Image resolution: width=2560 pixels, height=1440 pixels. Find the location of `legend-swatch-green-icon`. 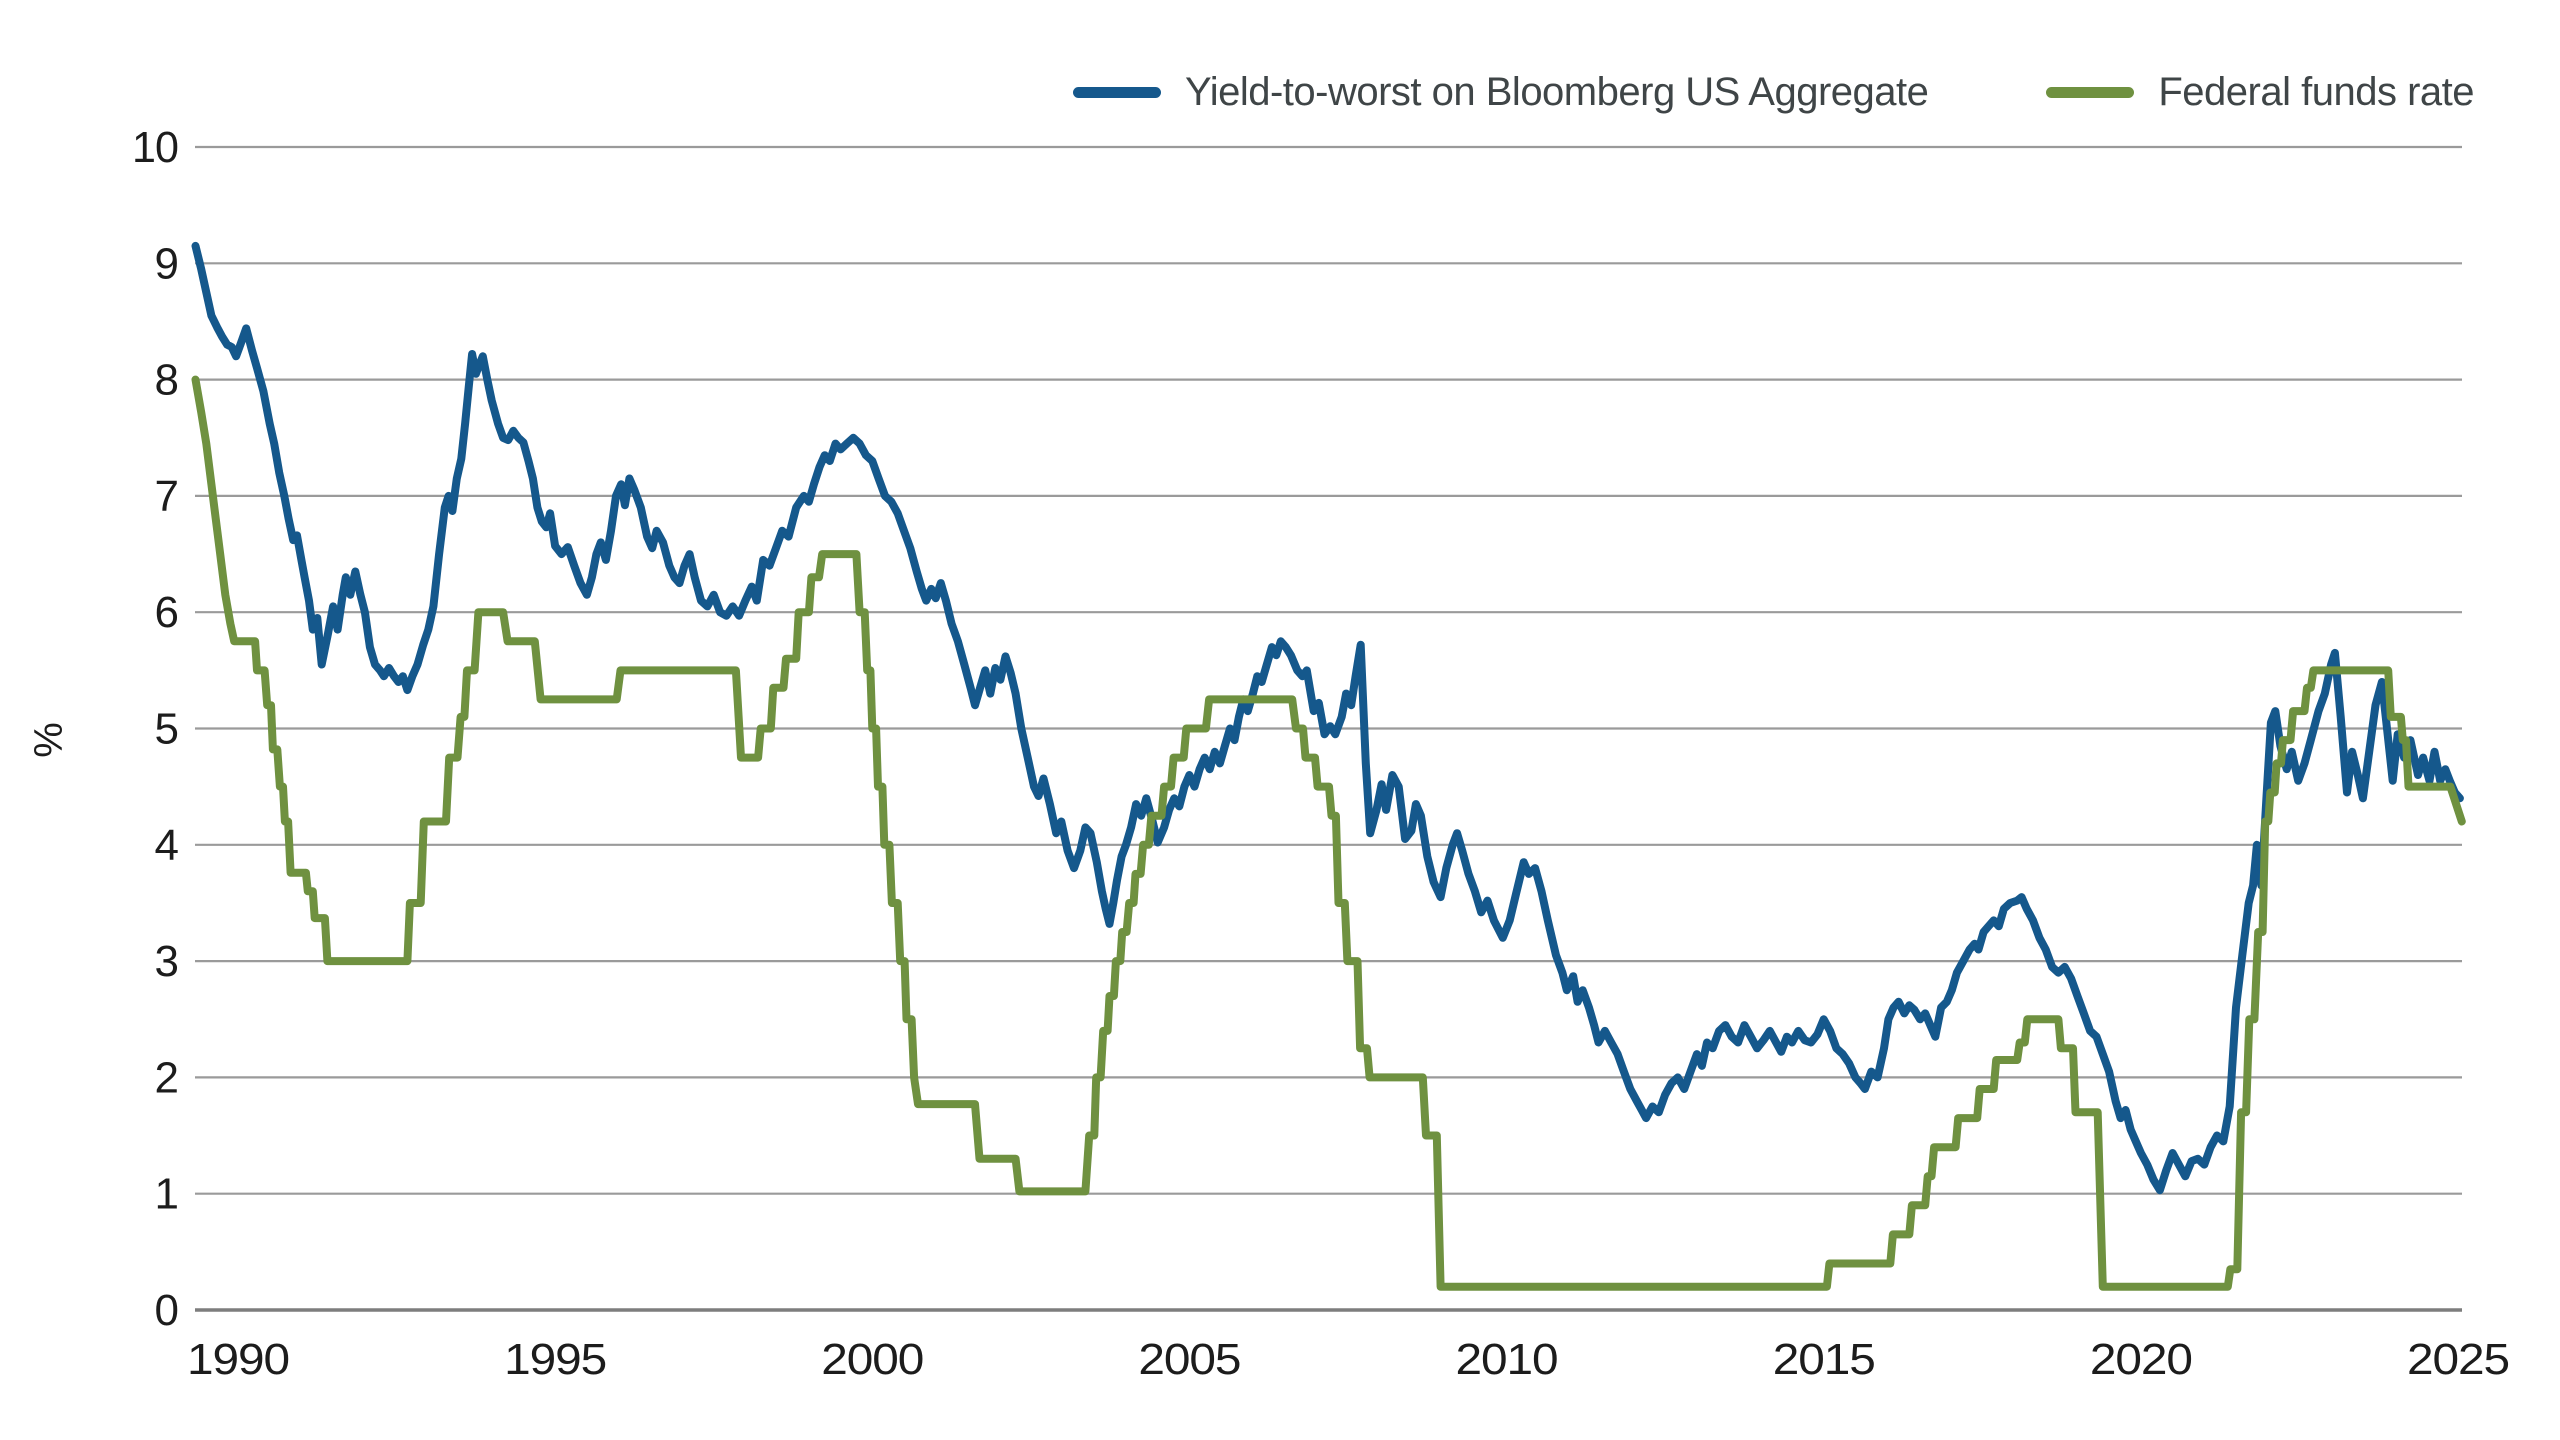

legend-swatch-green-icon is located at coordinates (2090, 92).